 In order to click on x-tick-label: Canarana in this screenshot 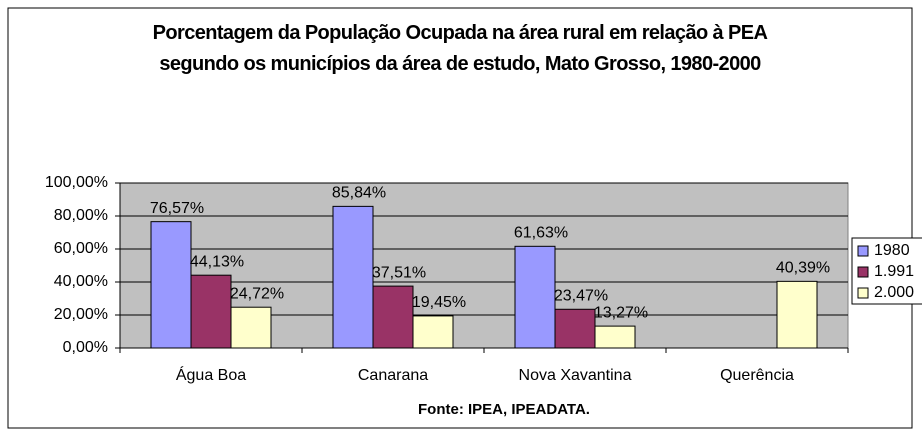, I will do `click(393, 375)`.